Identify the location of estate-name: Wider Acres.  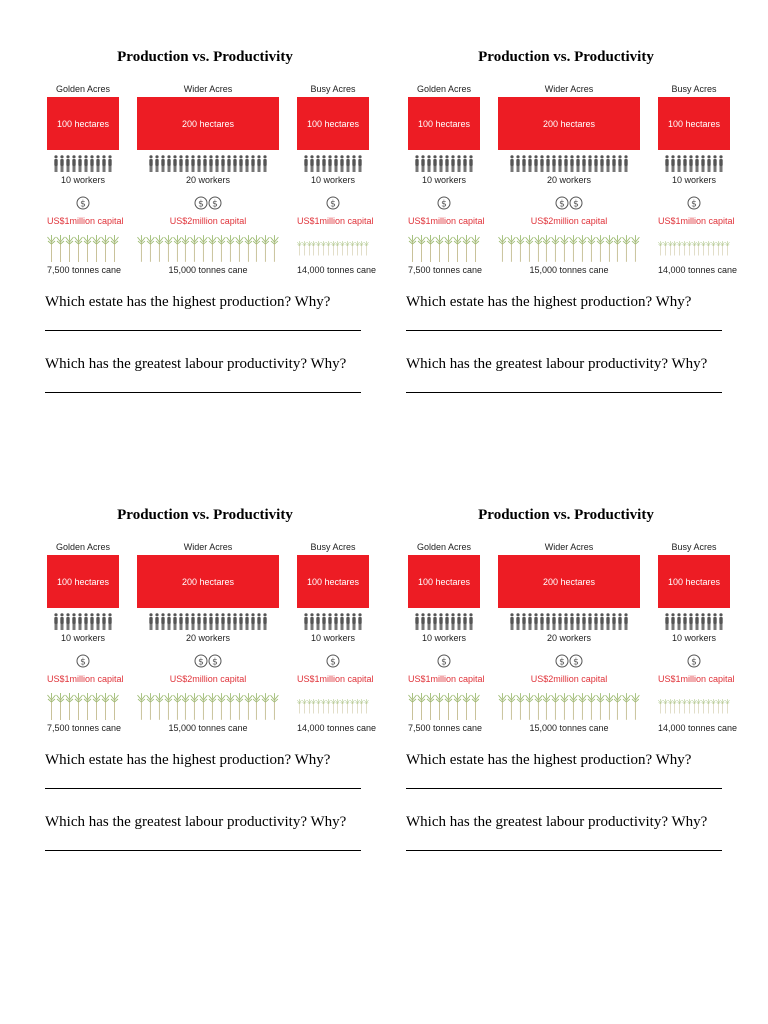
(208, 89).